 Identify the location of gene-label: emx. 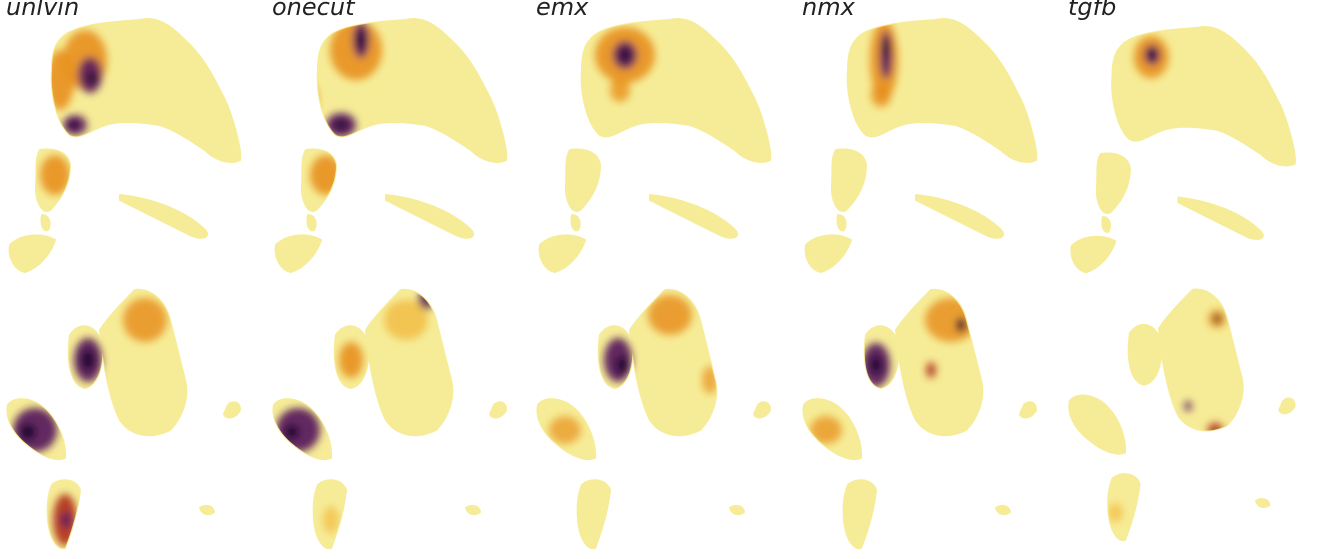
(562, 10).